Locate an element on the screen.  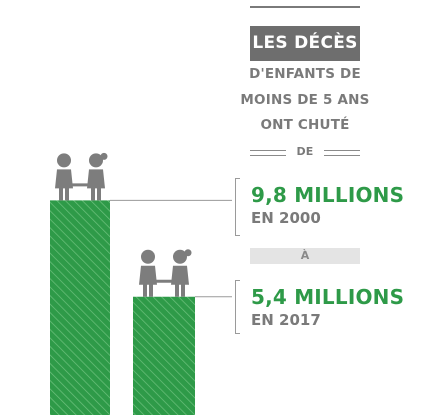
from-label: DE is located at coordinates (305, 151).